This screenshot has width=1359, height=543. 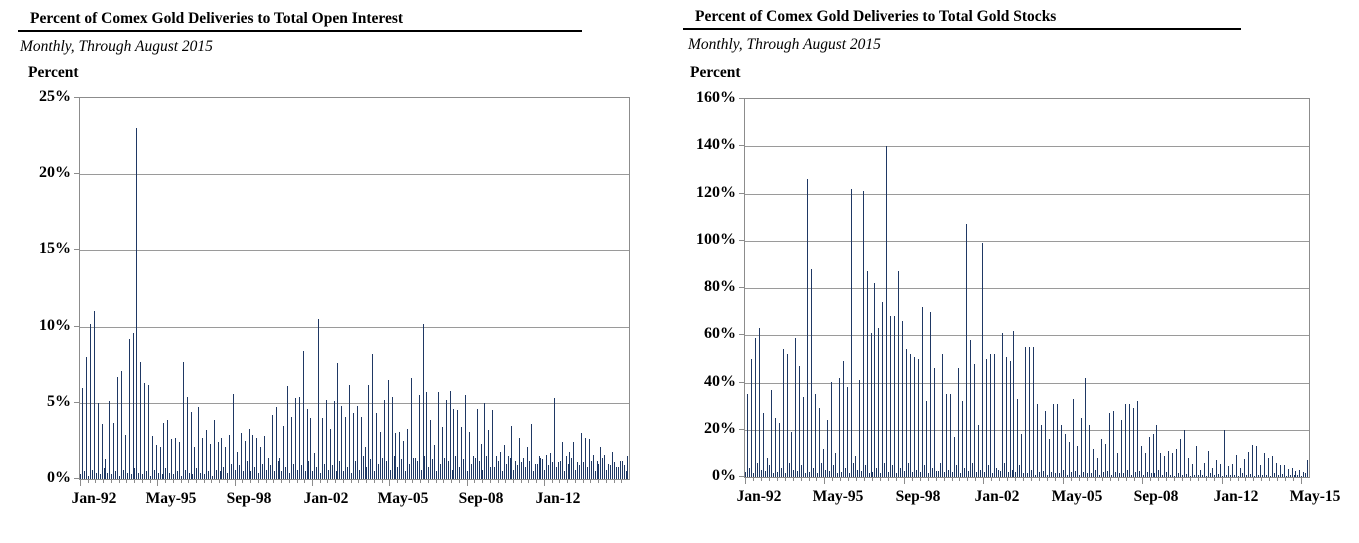 What do you see at coordinates (720, 333) in the screenshot?
I see `y-tick-label: 60%` at bounding box center [720, 333].